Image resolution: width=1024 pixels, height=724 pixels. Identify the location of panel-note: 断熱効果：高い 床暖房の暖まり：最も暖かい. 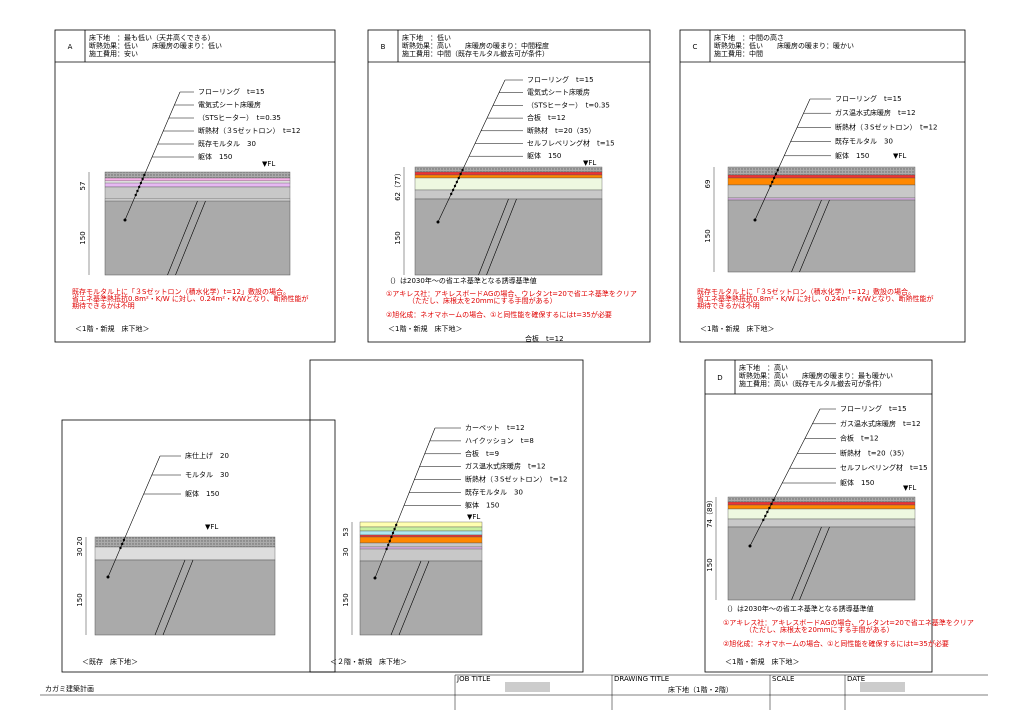
(816, 375).